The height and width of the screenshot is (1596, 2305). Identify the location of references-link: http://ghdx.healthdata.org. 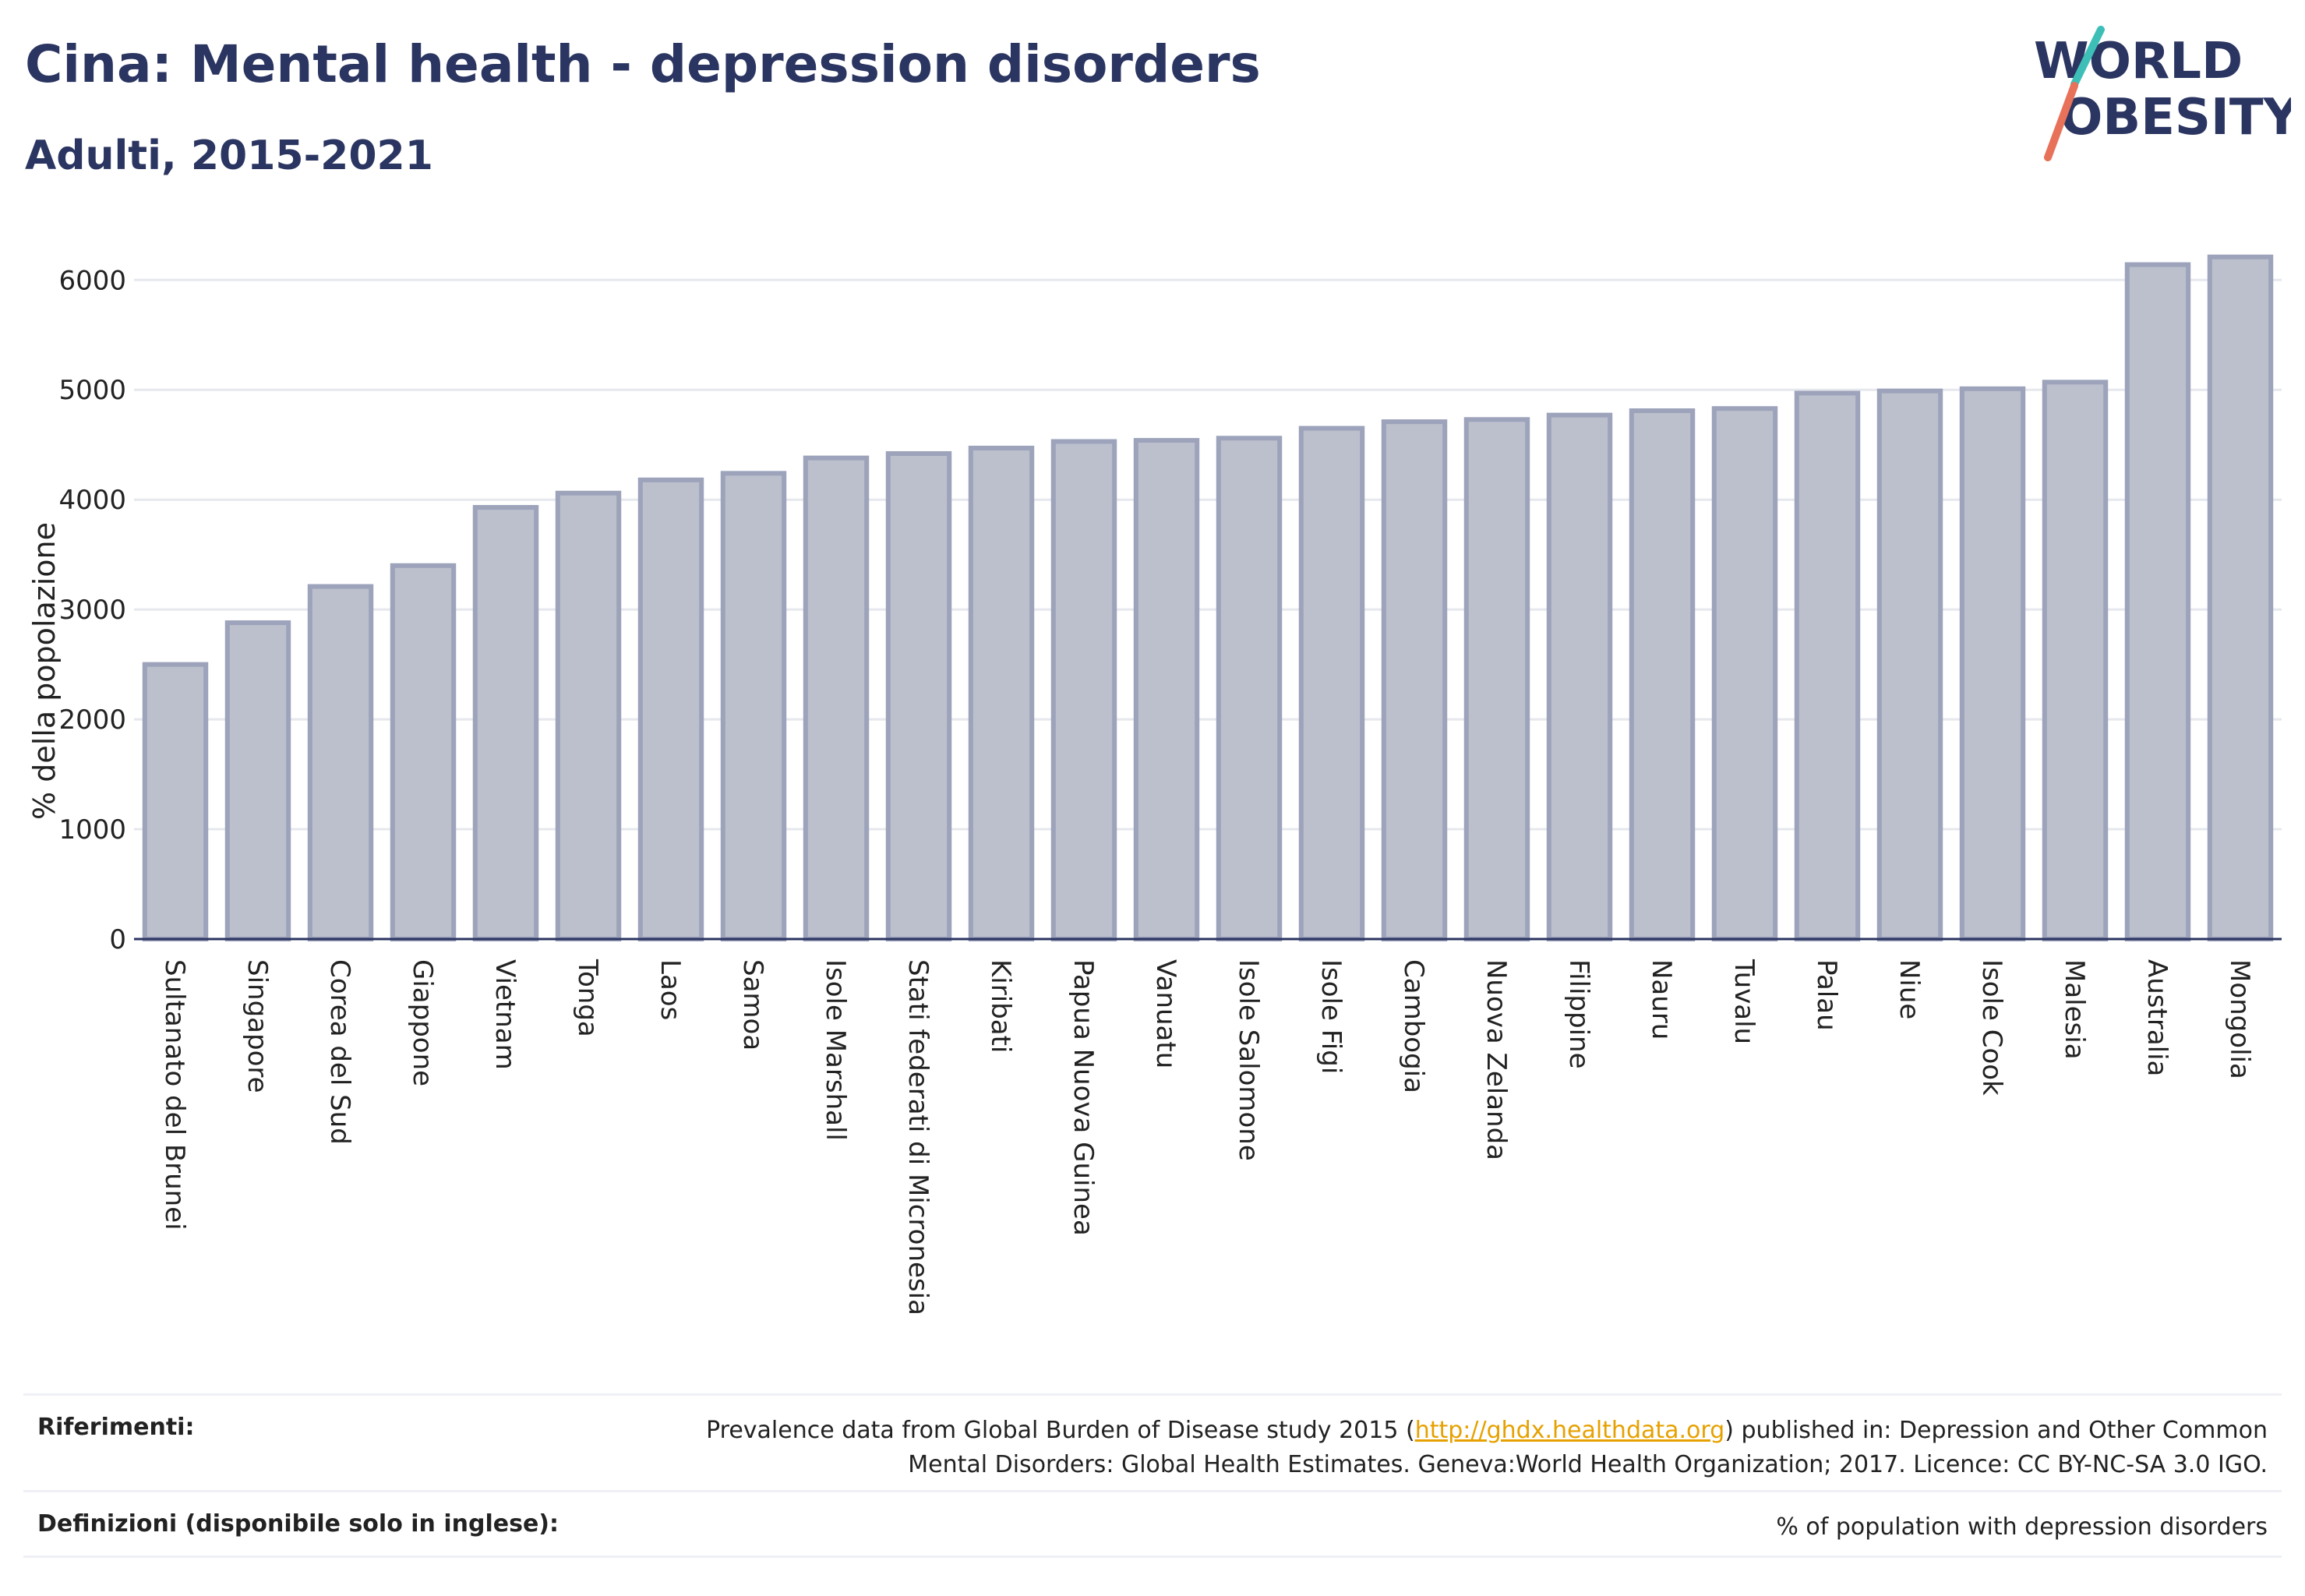
(1569, 1430).